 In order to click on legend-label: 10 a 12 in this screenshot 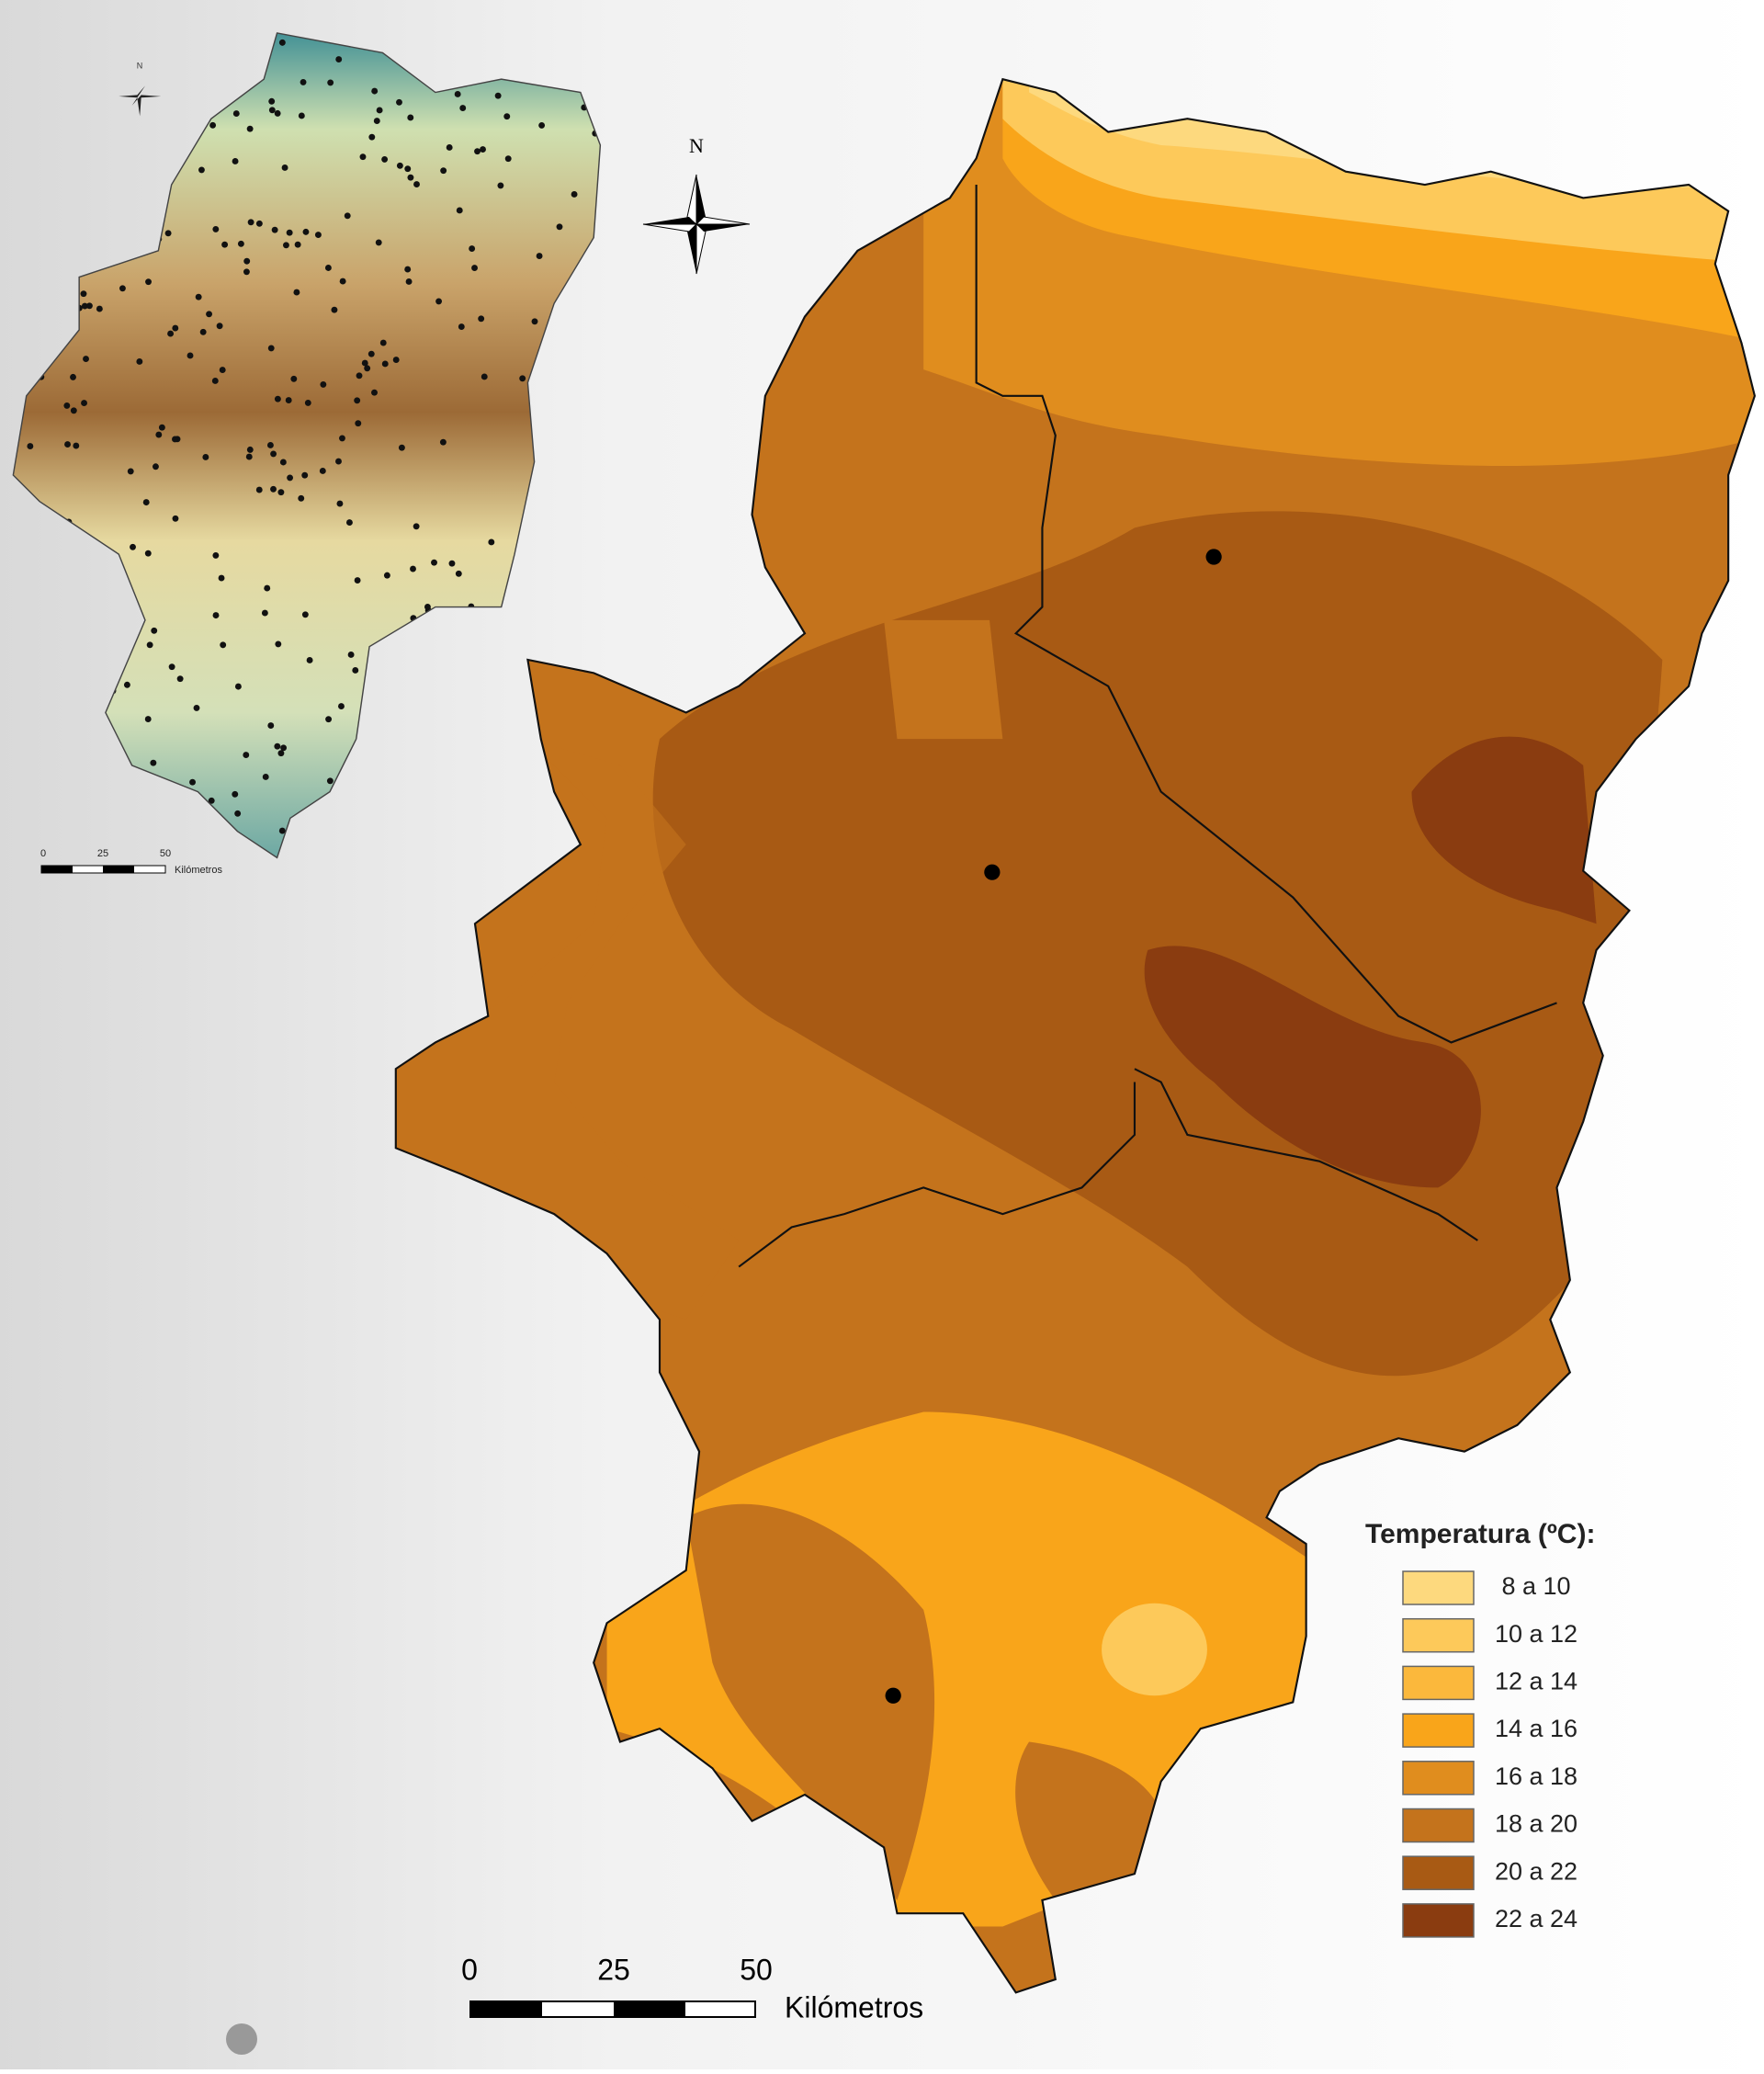, I will do `click(1536, 1634)`.